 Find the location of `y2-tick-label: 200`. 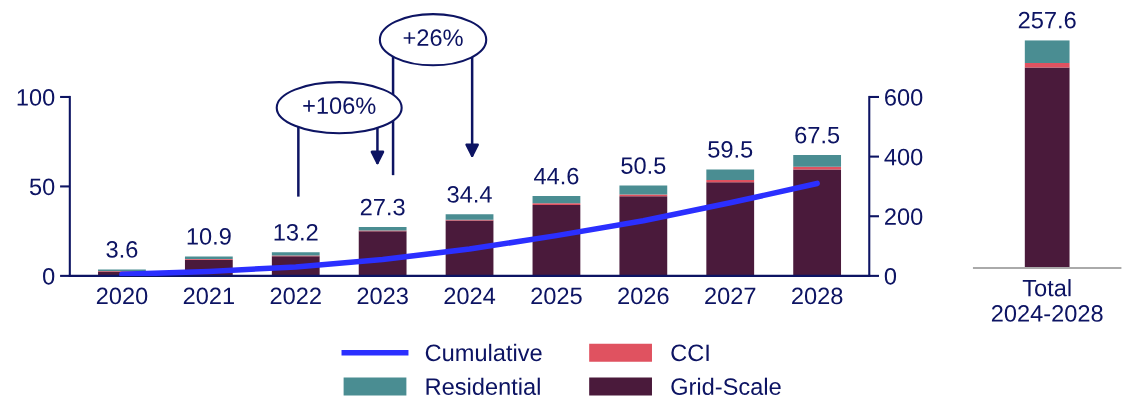

y2-tick-label: 200 is located at coordinates (904, 217).